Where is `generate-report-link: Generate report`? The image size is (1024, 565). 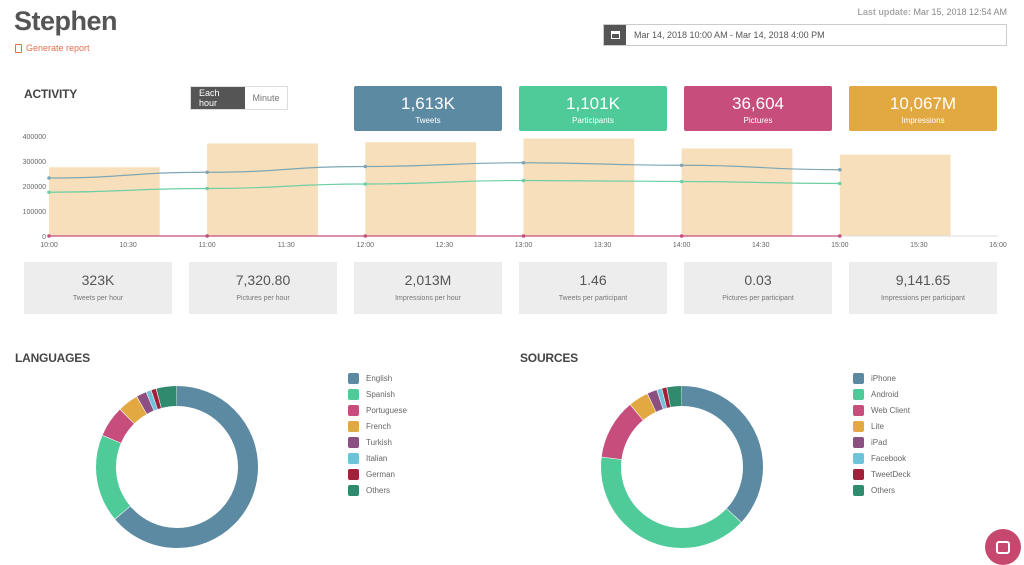 generate-report-link: Generate report is located at coordinates (52, 48).